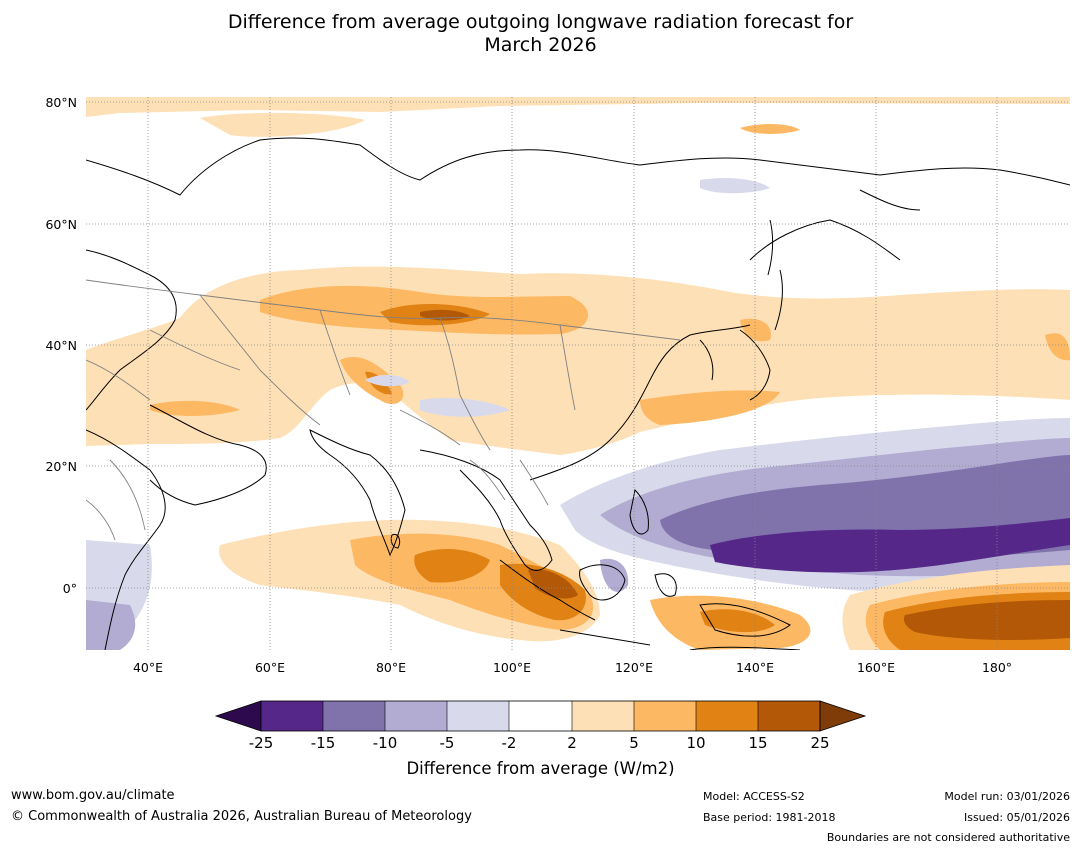  Describe the element at coordinates (540, 768) in the screenshot. I see `colorbar-title: Difference from average (W/m2)` at that location.